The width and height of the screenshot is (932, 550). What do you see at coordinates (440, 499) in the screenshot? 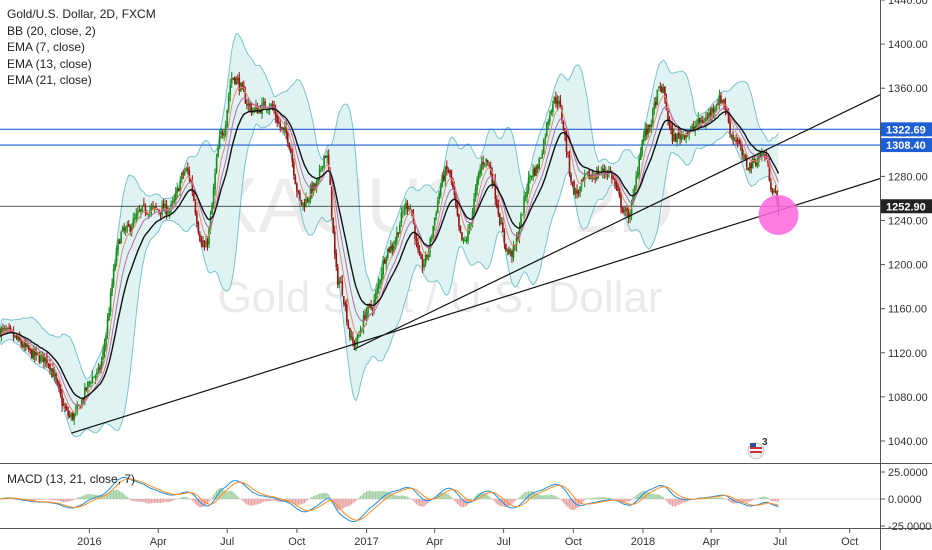
I see `macd-pane` at bounding box center [440, 499].